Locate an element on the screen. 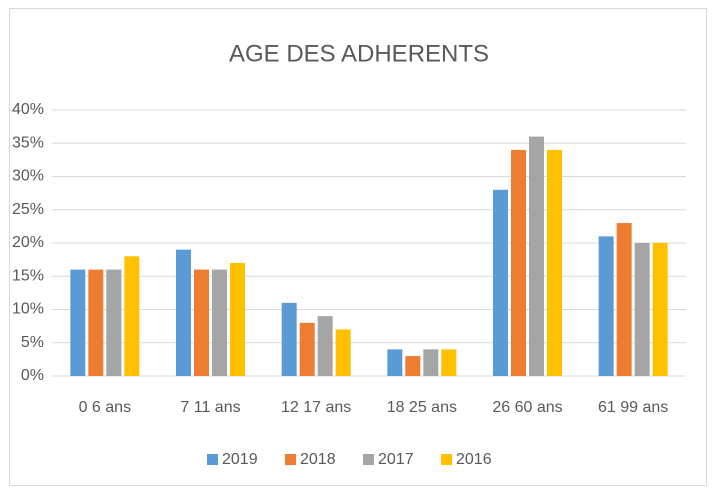  chart-title: AGE DES ADHERENTS is located at coordinates (359, 53).